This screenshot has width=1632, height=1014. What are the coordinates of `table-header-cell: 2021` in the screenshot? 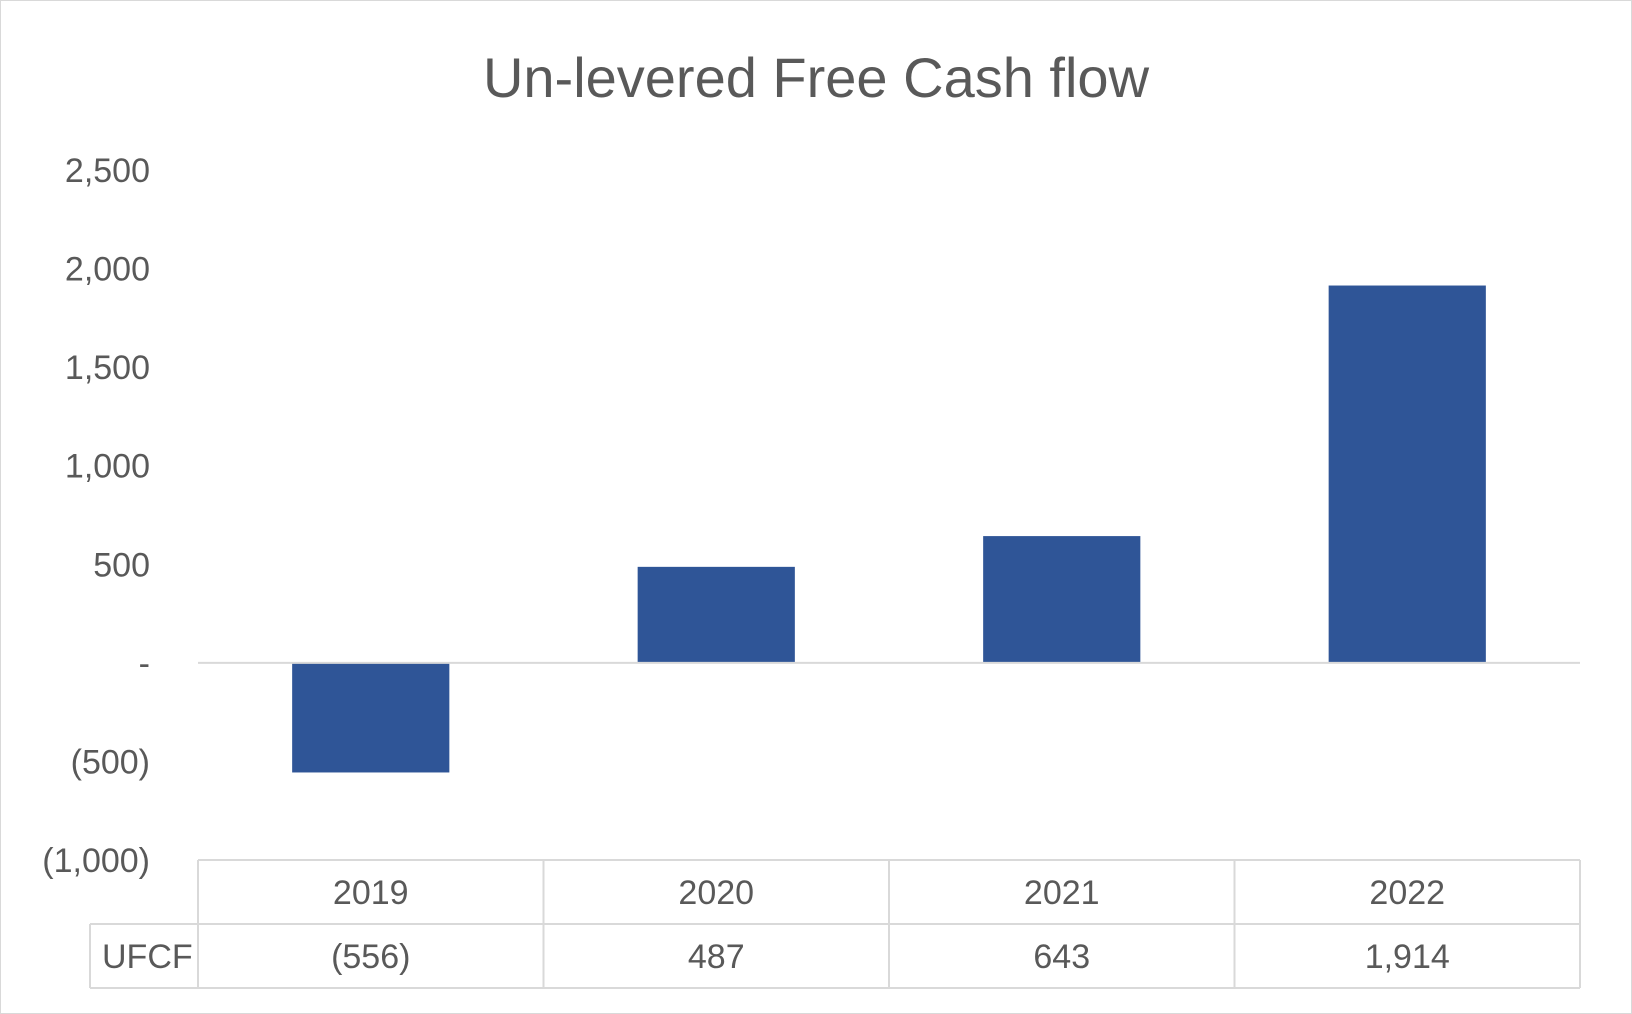 It's located at (1062, 893).